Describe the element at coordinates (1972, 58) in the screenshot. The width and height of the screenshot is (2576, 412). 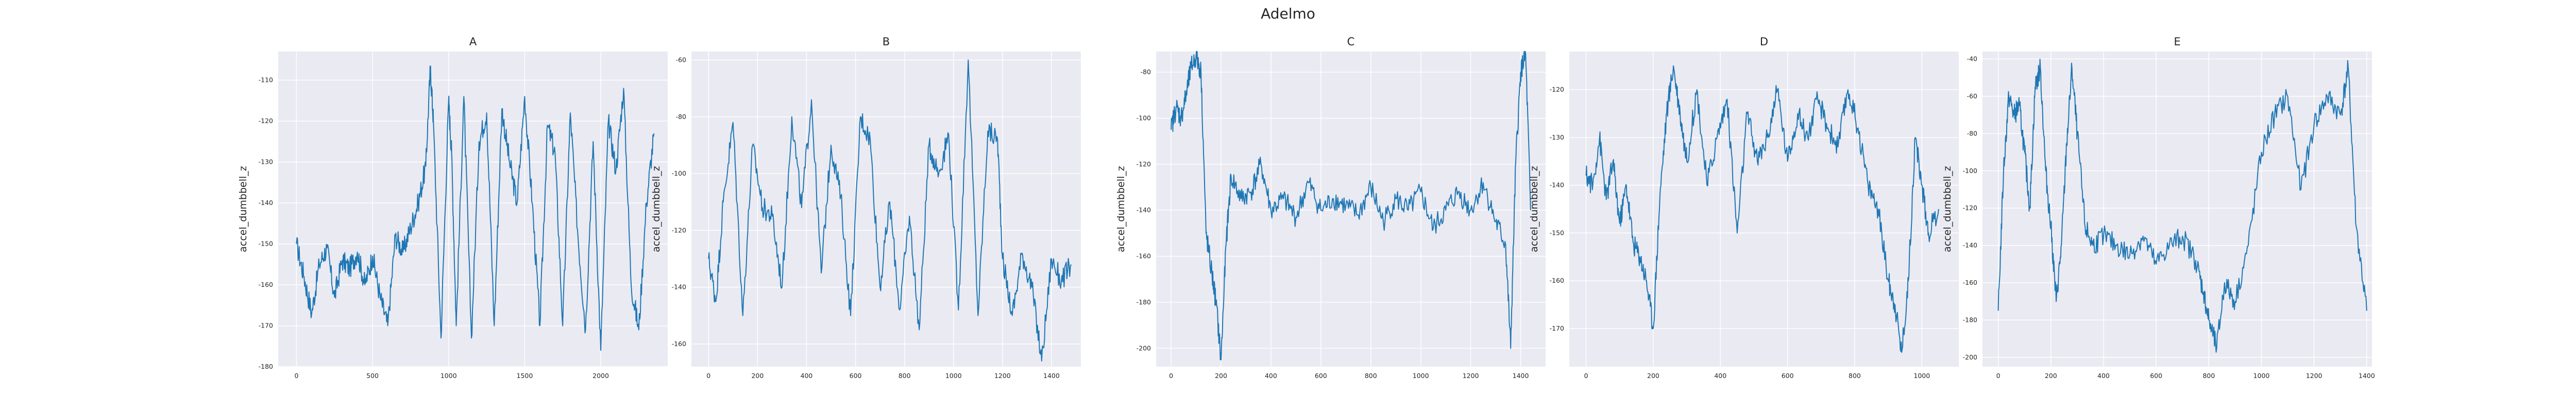
I see `y-tick-label: -40` at that location.